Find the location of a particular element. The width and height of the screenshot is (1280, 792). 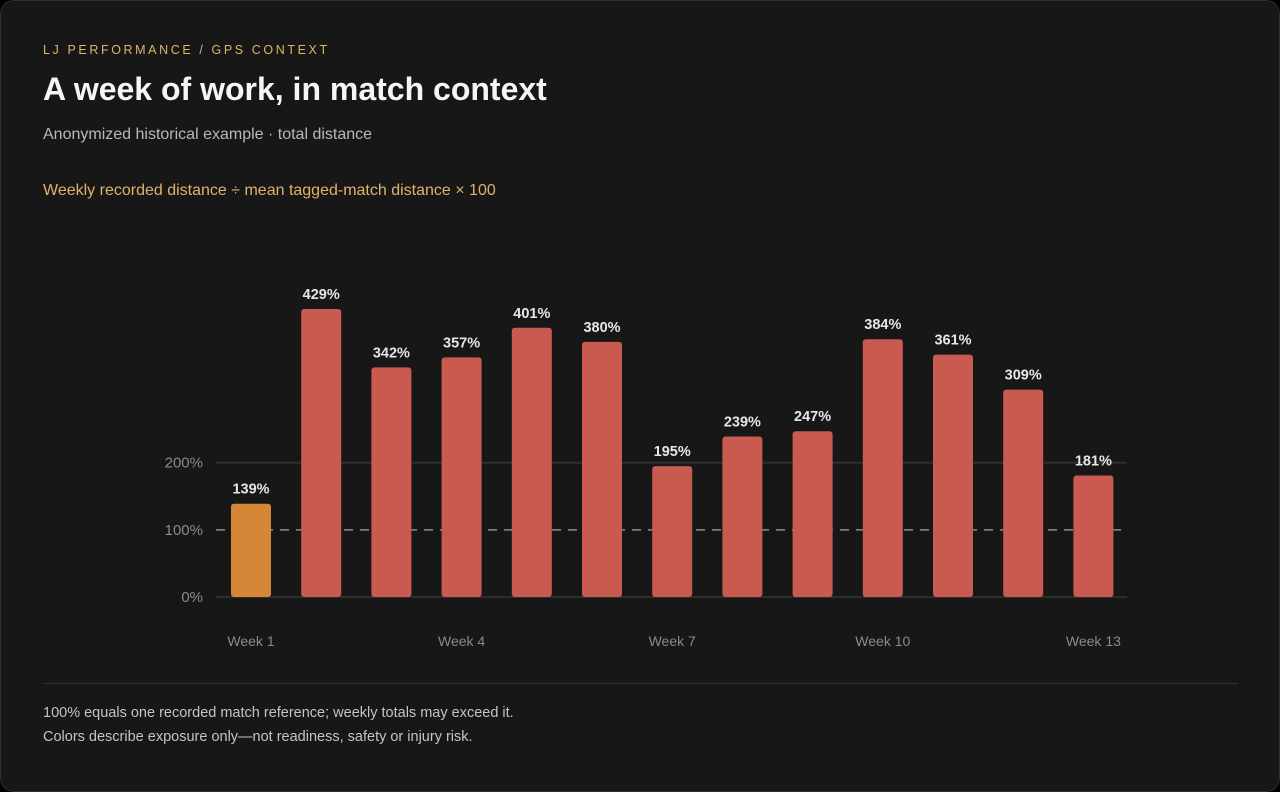

bar-value-label: 195% is located at coordinates (672, 452).